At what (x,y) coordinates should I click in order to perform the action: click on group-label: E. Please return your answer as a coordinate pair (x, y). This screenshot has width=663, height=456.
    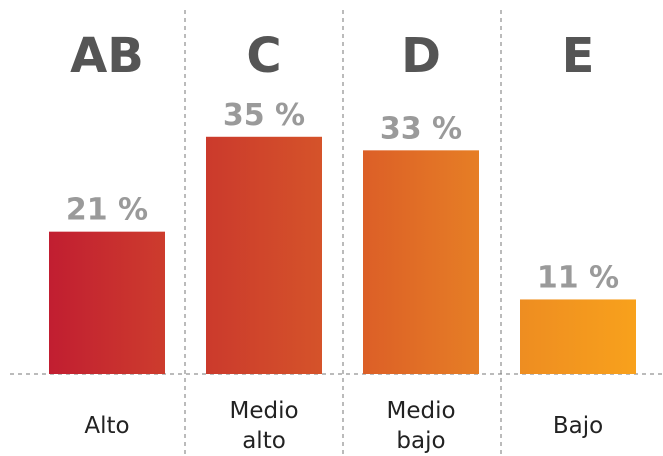
    Looking at the image, I should click on (578, 56).